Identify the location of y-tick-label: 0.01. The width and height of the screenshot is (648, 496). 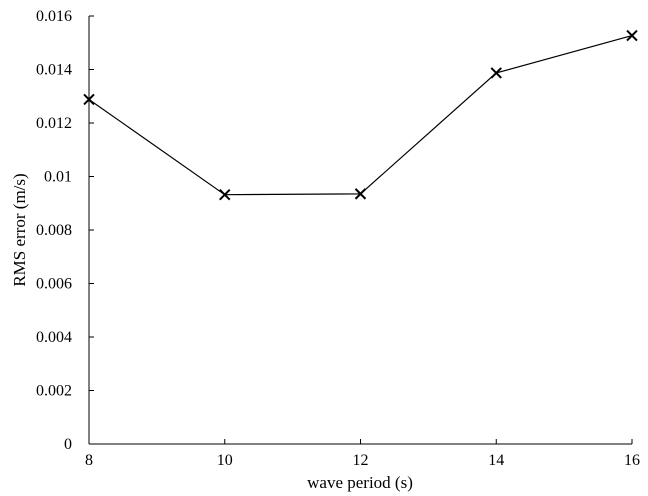
(58, 177).